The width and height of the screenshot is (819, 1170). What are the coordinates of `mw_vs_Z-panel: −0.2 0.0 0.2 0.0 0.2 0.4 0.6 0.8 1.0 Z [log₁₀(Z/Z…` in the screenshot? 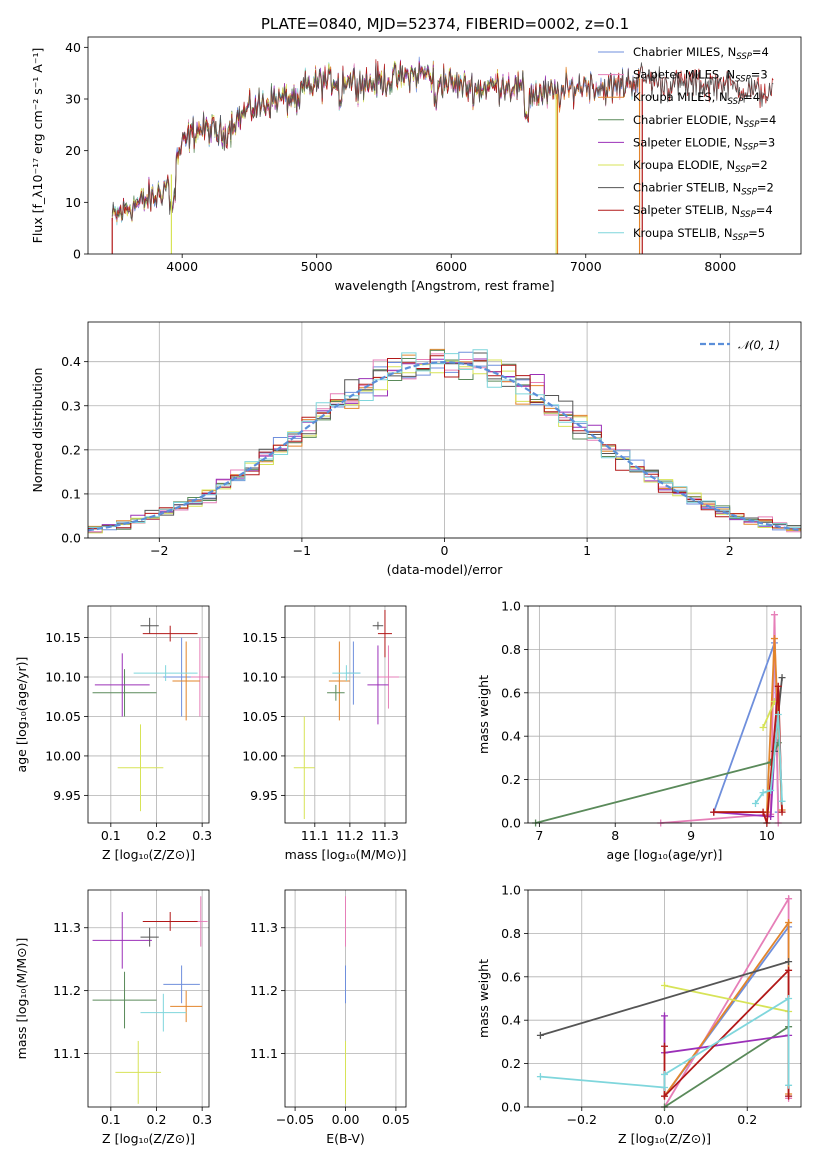 It's located at (639, 1014).